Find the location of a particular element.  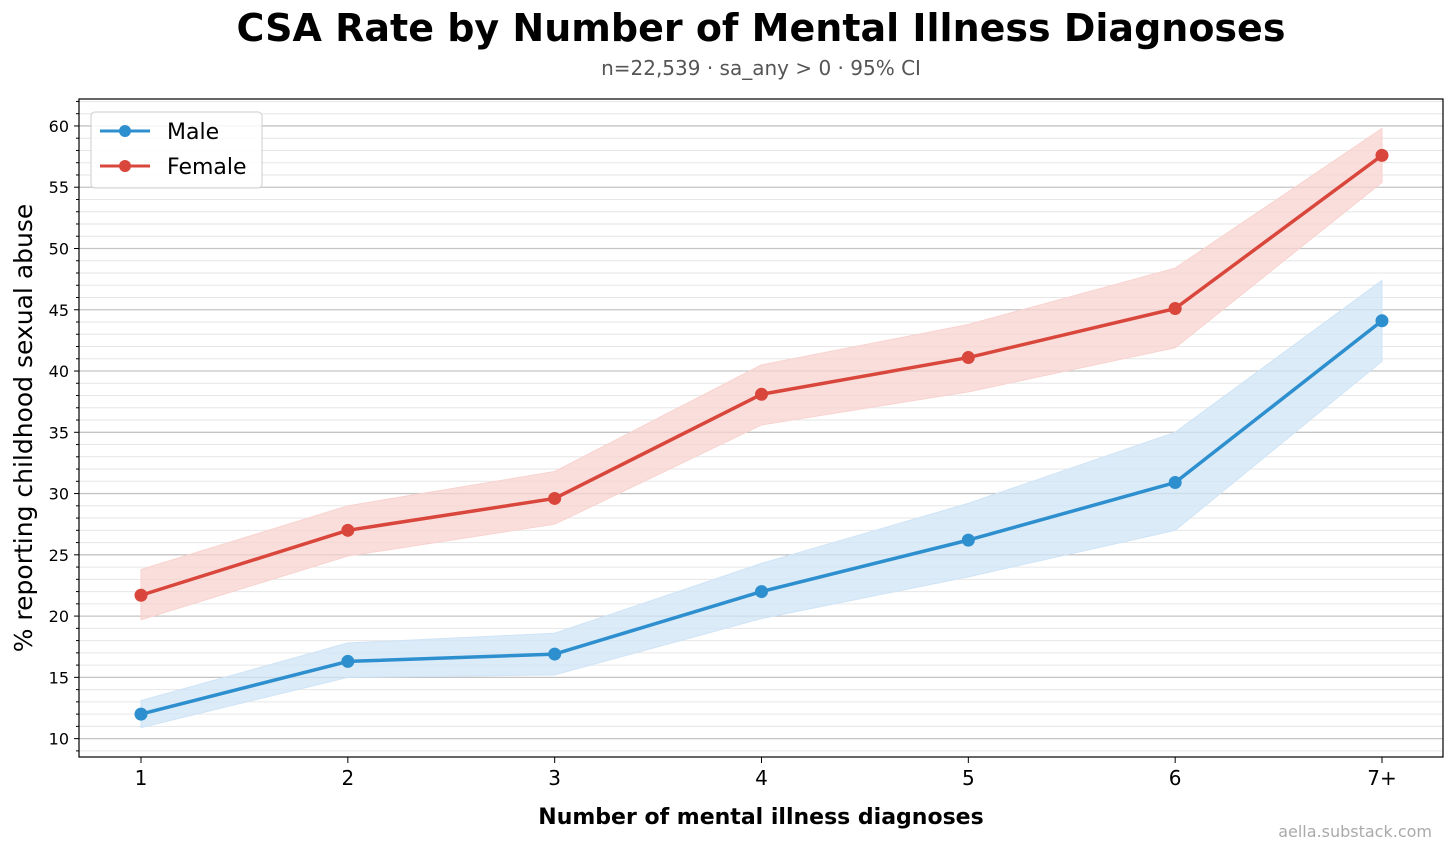

y-tick-label: 30 is located at coordinates (59, 494).